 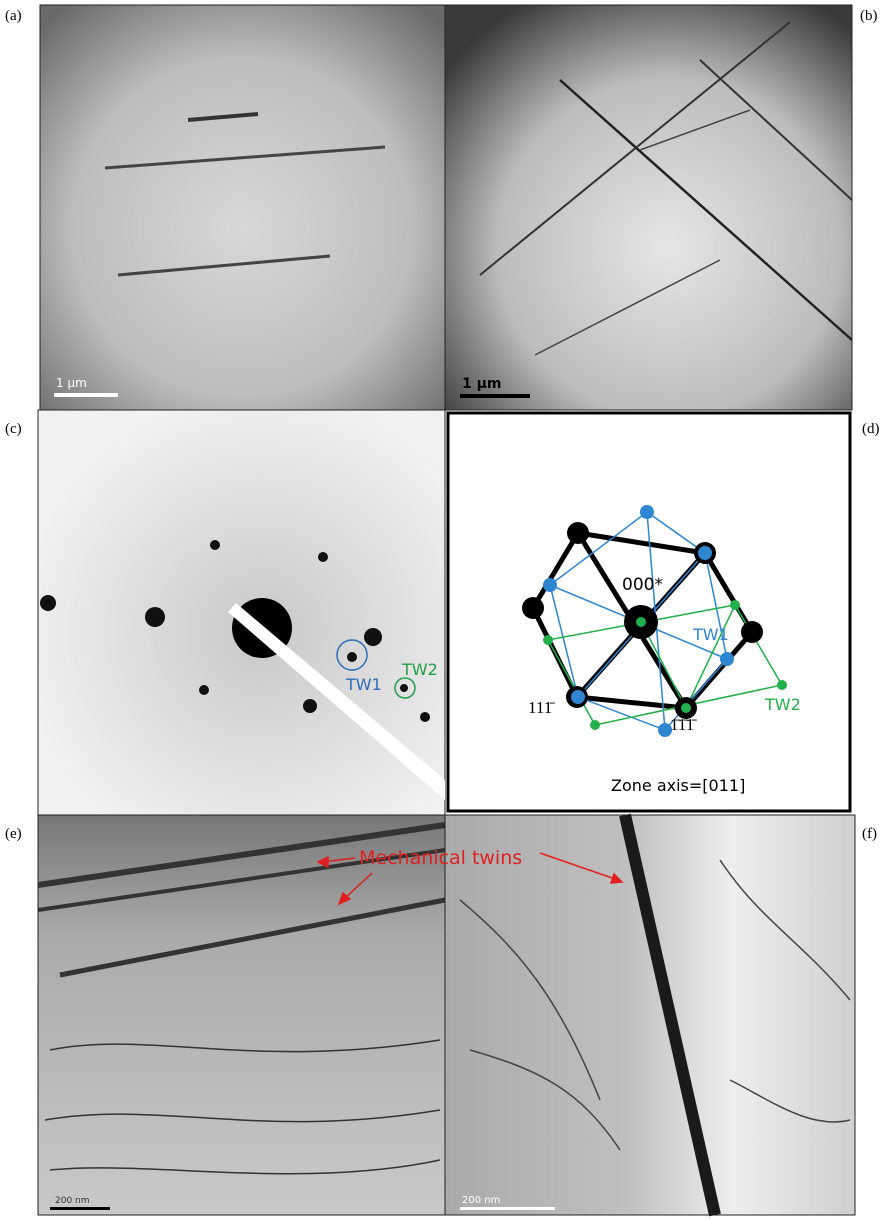 I want to click on twin-label: TW2, so click(x=782, y=704).